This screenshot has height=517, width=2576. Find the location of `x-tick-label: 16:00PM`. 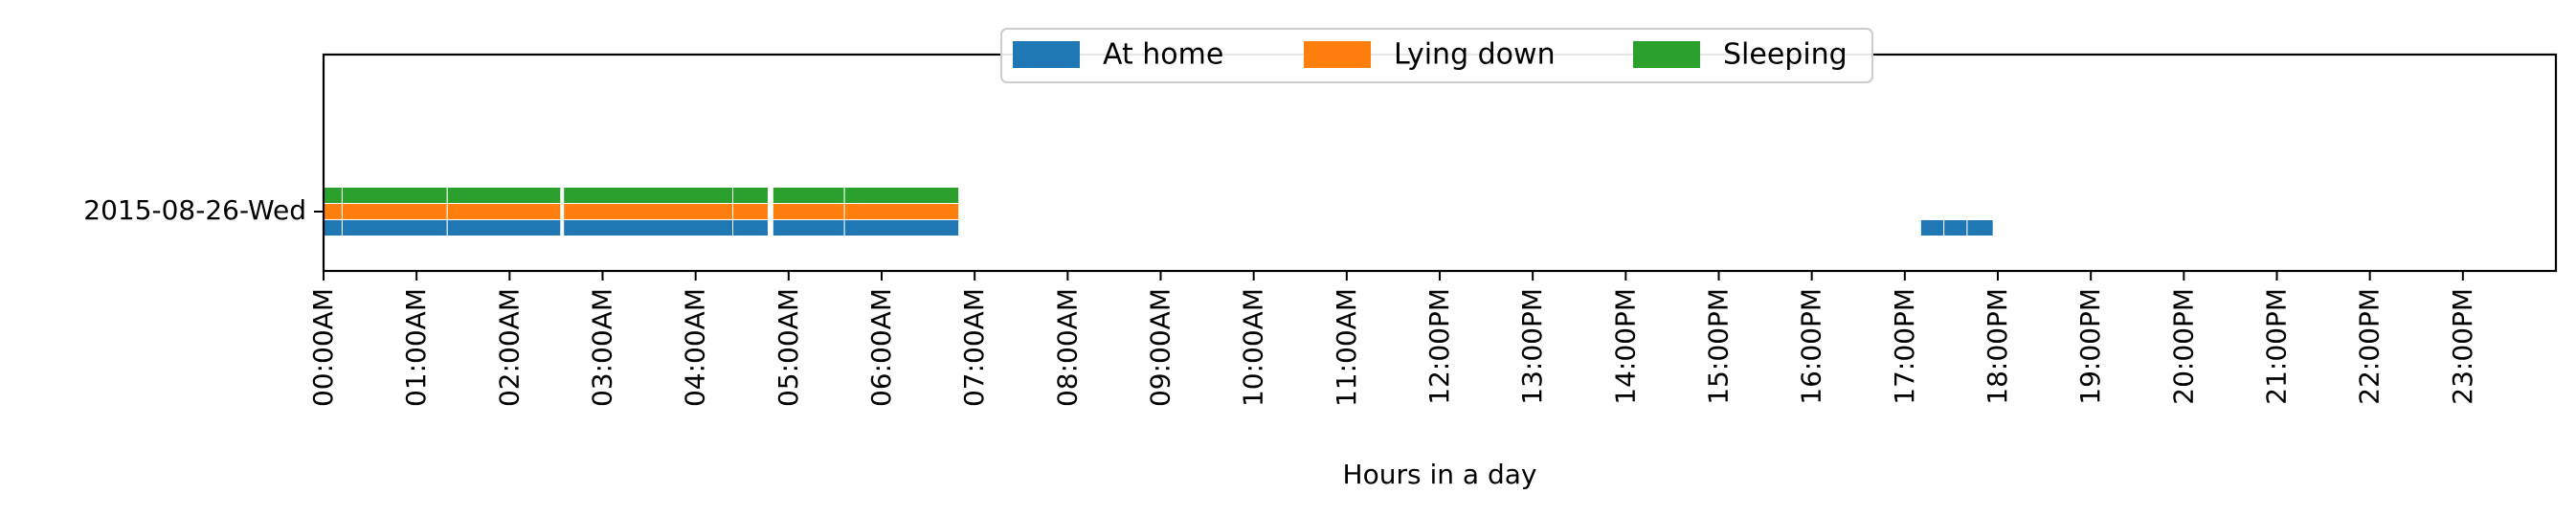

x-tick-label: 16:00PM is located at coordinates (1812, 346).